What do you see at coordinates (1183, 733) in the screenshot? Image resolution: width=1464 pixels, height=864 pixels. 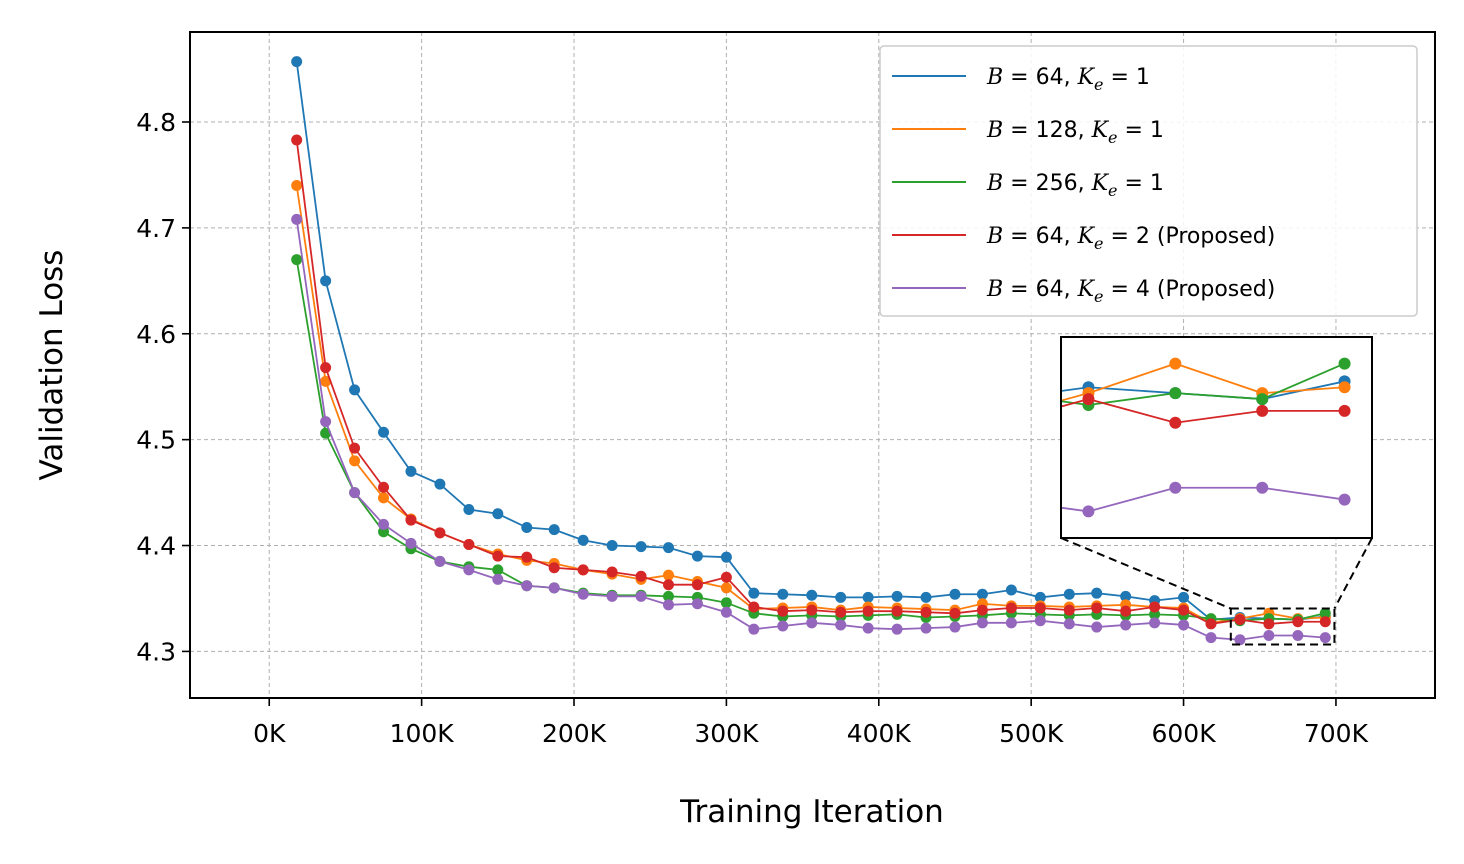 I see `x-tick-label: 600K` at bounding box center [1183, 733].